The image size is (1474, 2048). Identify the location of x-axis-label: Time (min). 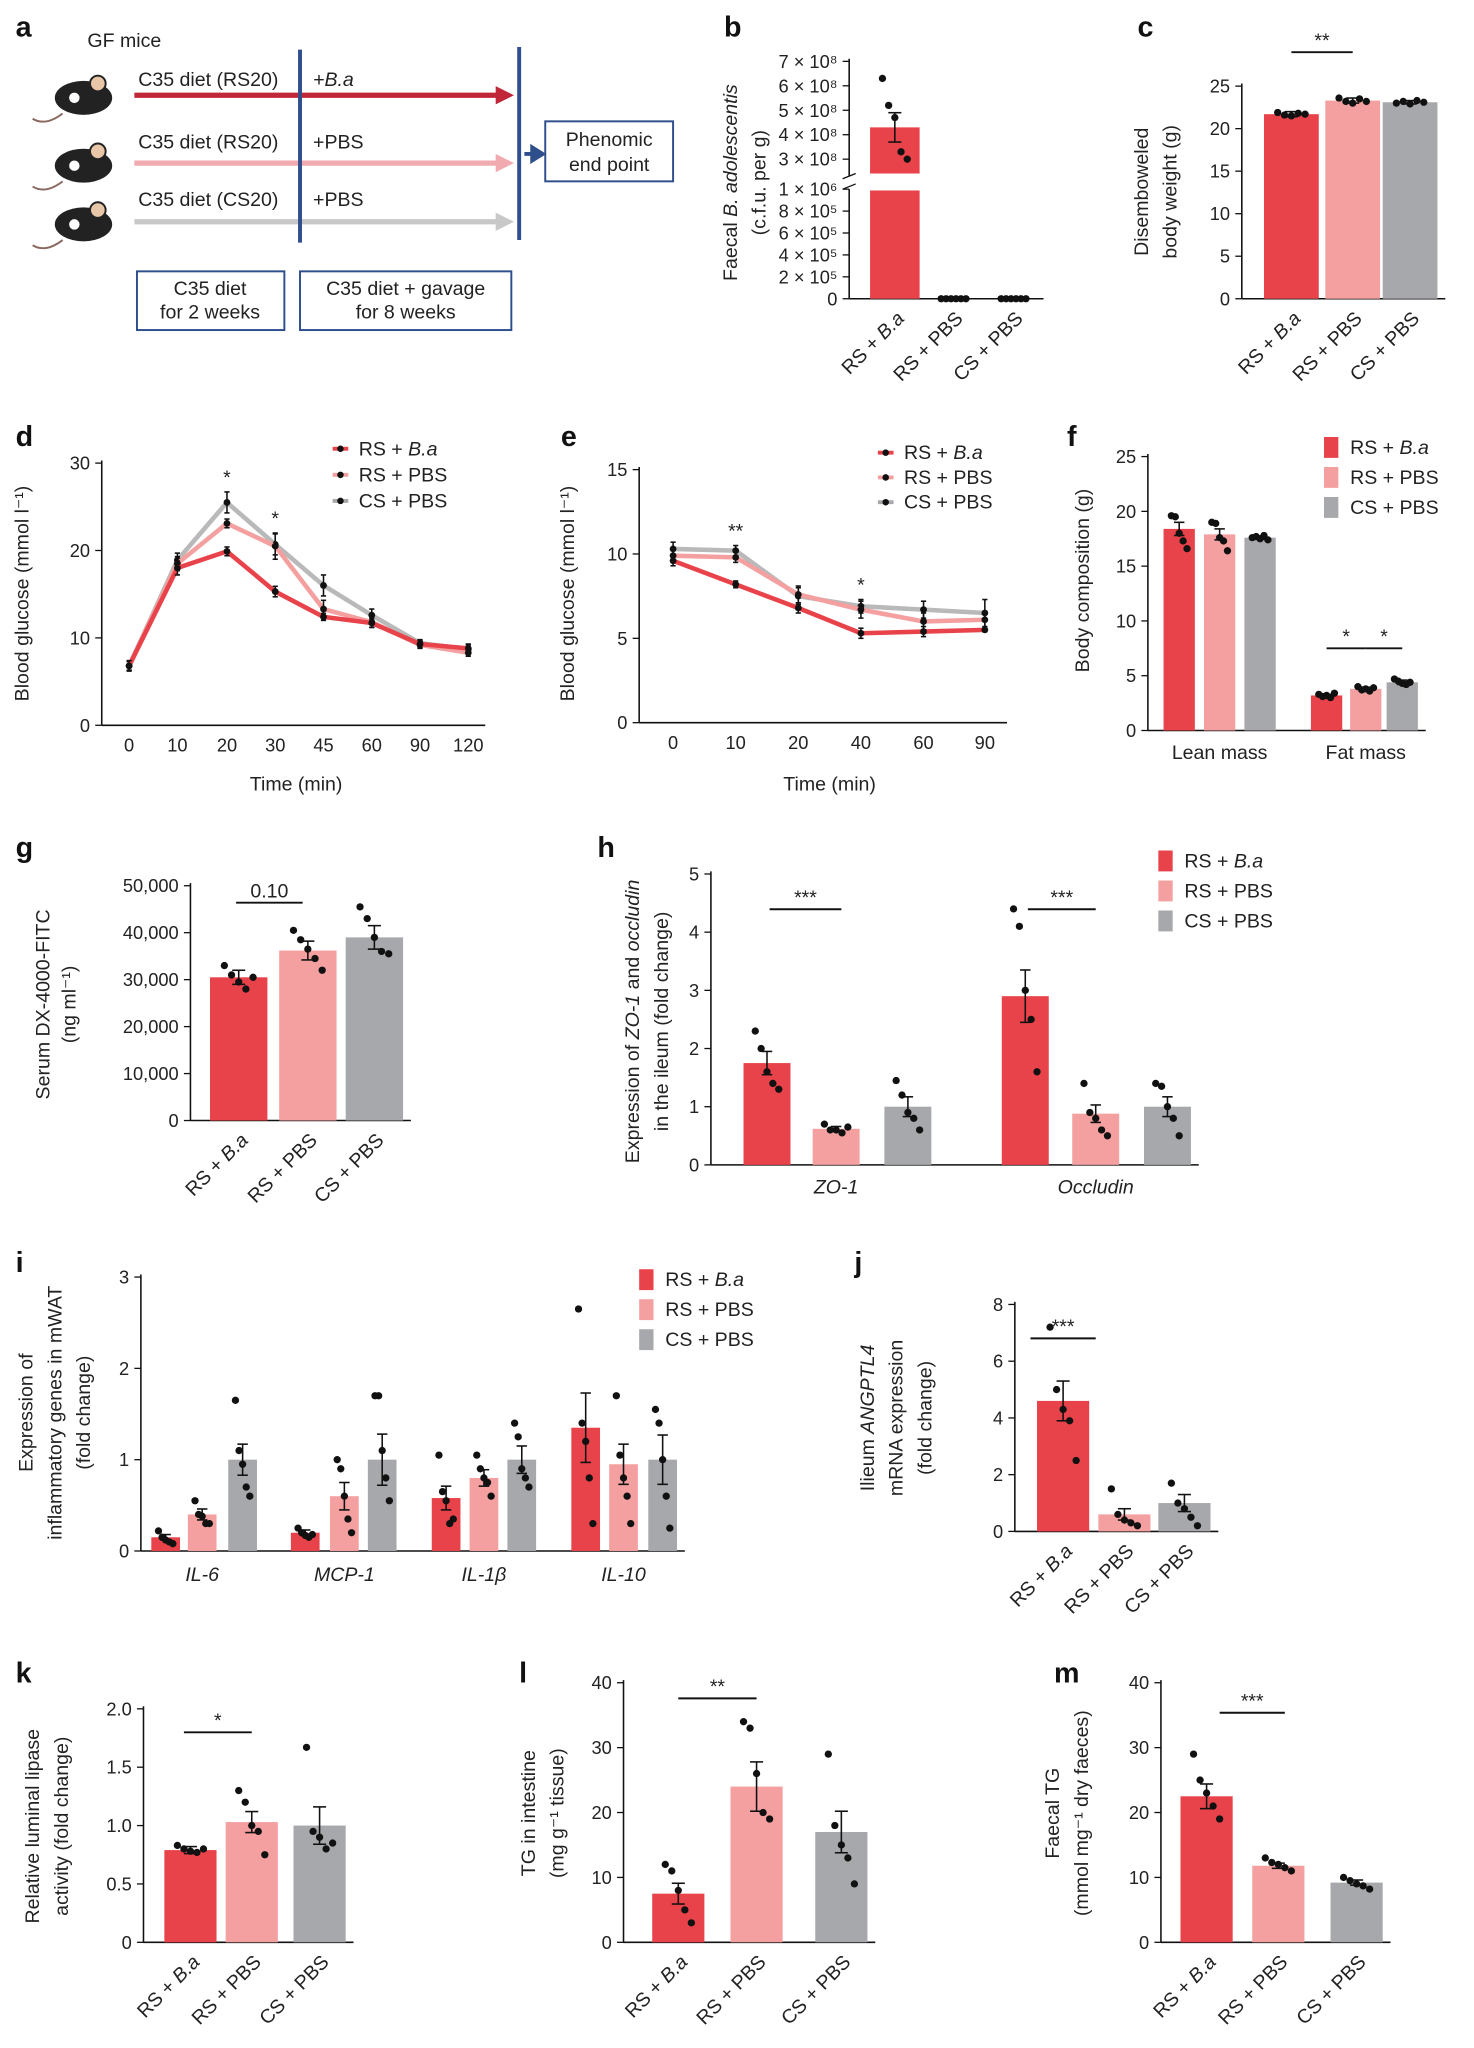
(296, 785).